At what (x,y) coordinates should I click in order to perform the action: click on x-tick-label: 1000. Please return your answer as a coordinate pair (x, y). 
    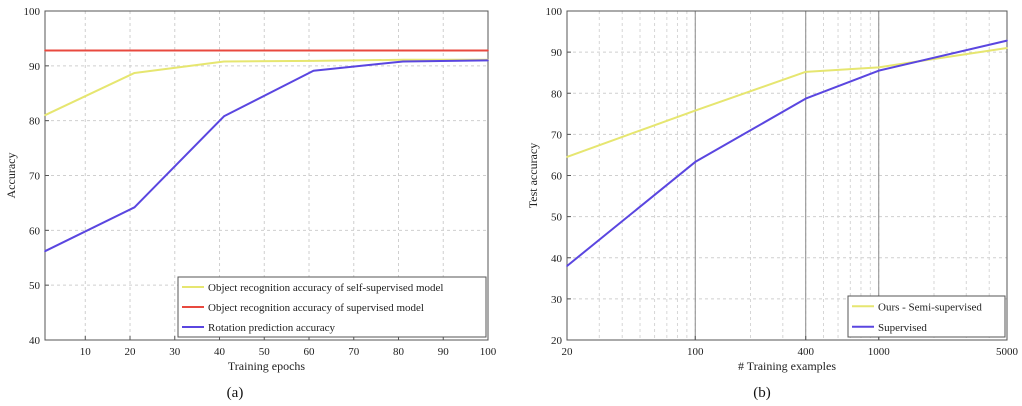
    Looking at the image, I should click on (879, 352).